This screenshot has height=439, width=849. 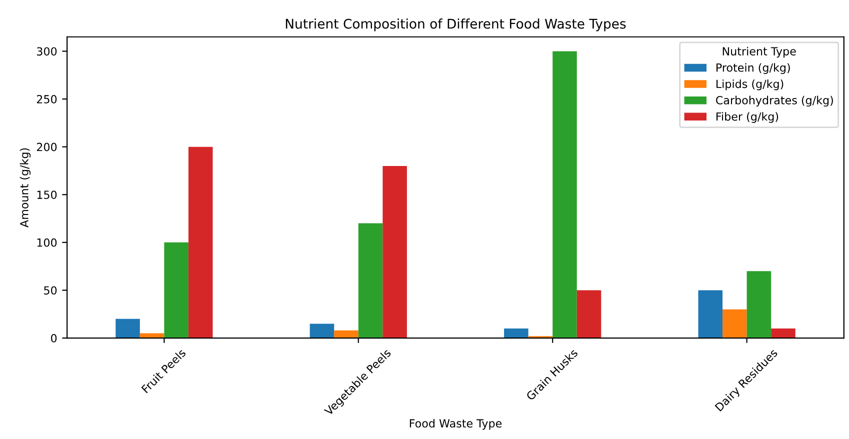 I want to click on legend-label: Lipids (g/kg), so click(x=750, y=84).